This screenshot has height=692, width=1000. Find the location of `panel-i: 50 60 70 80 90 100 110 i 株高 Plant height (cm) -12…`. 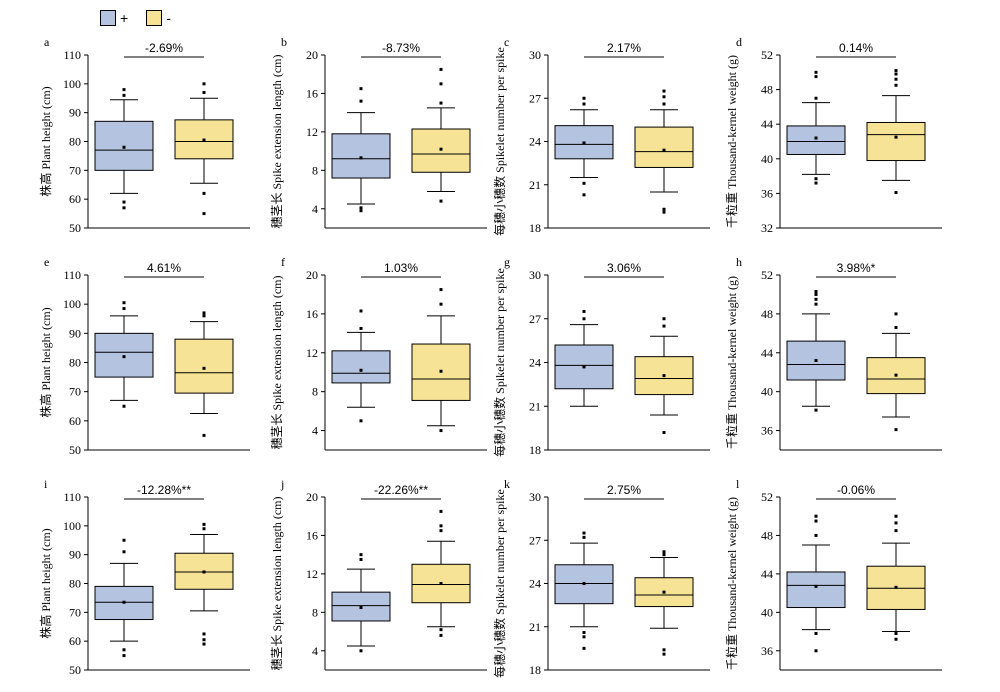

panel-i: 50 60 70 80 90 100 110 i 株高 Plant height (cm) -12… is located at coordinates (144, 577).